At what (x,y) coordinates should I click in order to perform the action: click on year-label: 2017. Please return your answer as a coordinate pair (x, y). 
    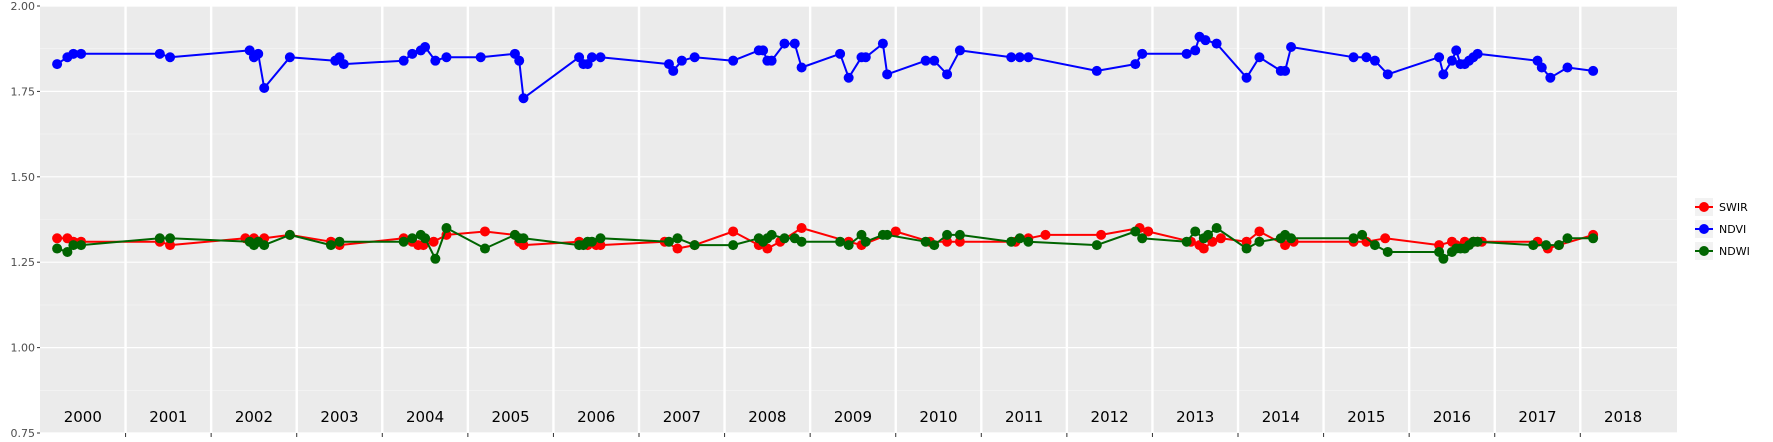
    Looking at the image, I should click on (1537, 417).